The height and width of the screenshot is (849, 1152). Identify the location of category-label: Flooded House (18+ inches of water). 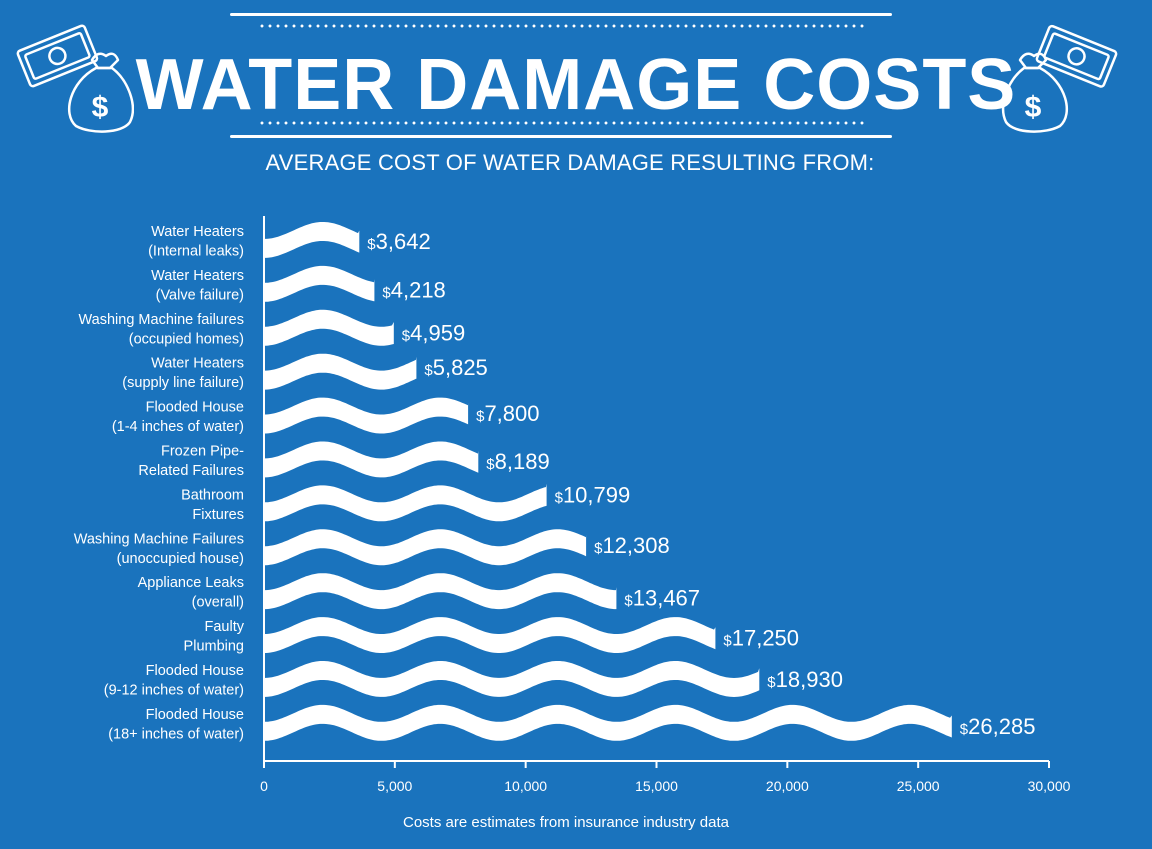
(176, 725).